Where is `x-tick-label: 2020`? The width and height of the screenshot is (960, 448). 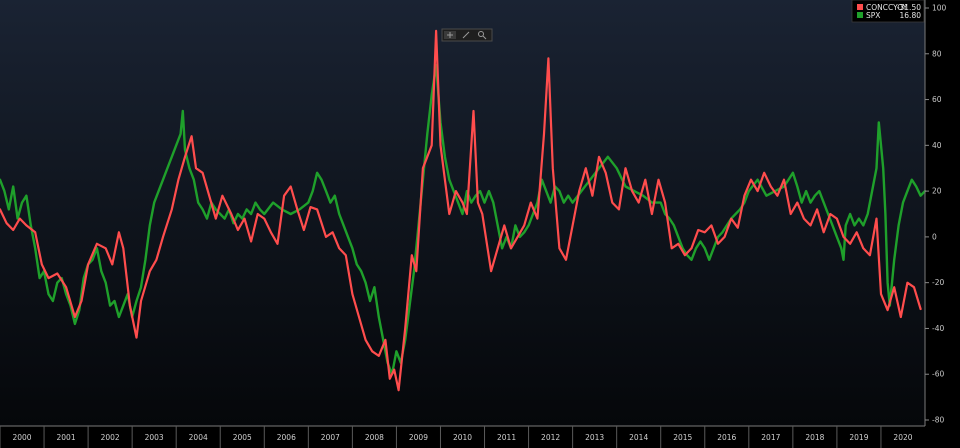
x-tick-label: 2020 is located at coordinates (902, 437).